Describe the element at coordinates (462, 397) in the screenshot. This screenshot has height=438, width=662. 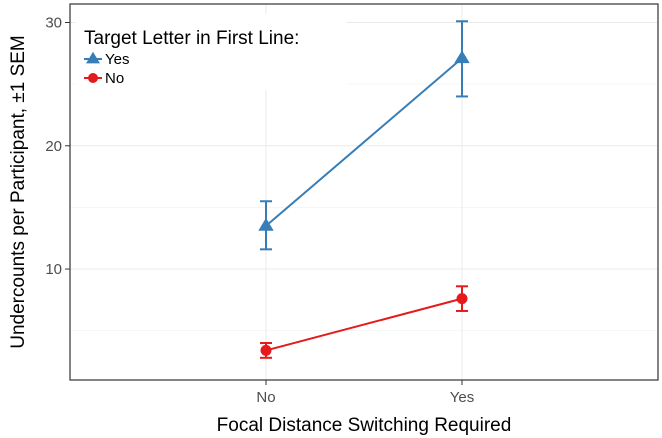
I see `x-tick-label: Yes` at that location.